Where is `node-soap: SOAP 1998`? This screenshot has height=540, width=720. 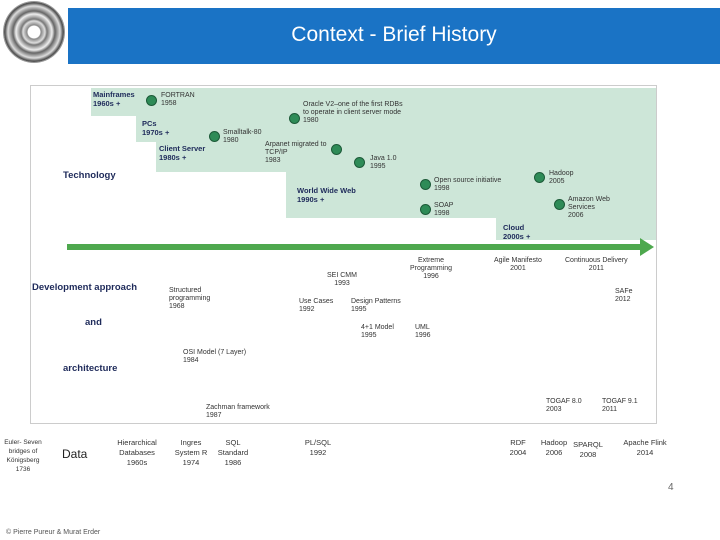 node-soap: SOAP 1998 is located at coordinates (444, 209).